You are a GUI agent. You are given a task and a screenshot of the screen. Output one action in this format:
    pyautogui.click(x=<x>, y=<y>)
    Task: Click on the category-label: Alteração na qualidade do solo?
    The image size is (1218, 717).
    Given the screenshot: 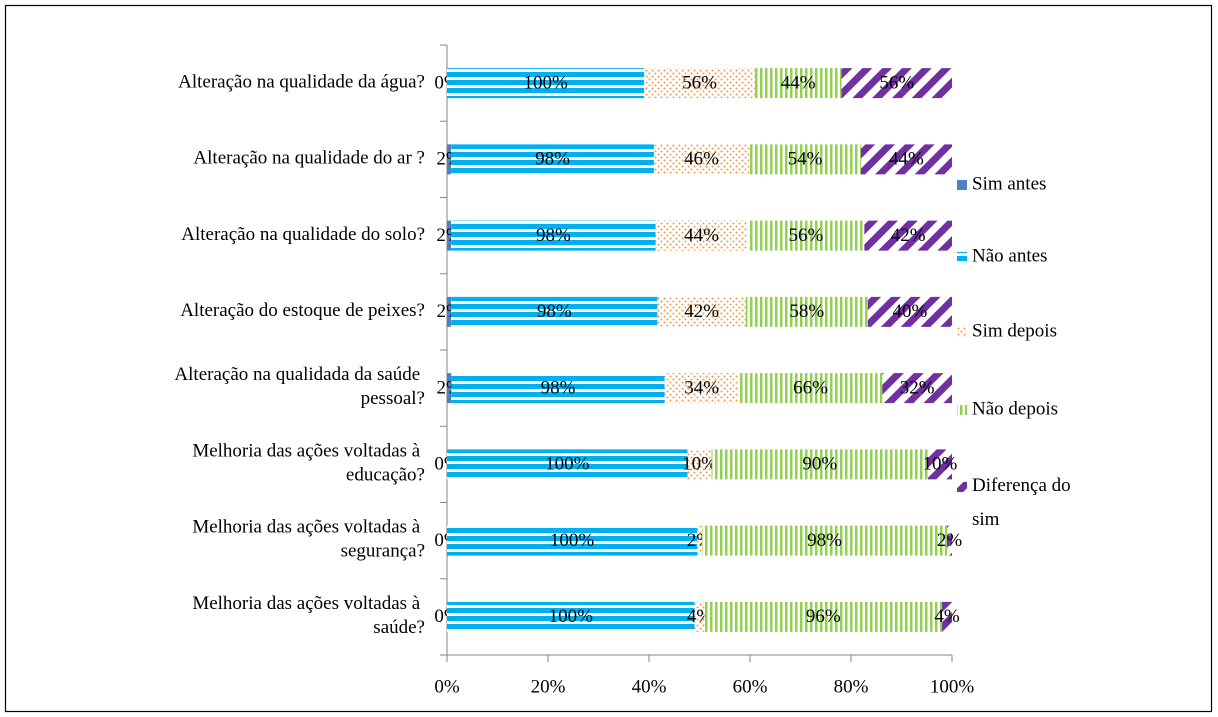 What is the action you would take?
    pyautogui.click(x=303, y=234)
    